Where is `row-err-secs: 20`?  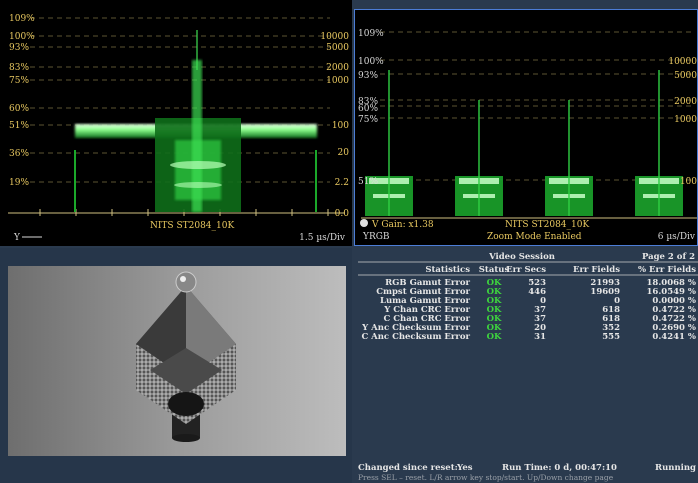
row-err-secs: 20 is located at coordinates (540, 328).